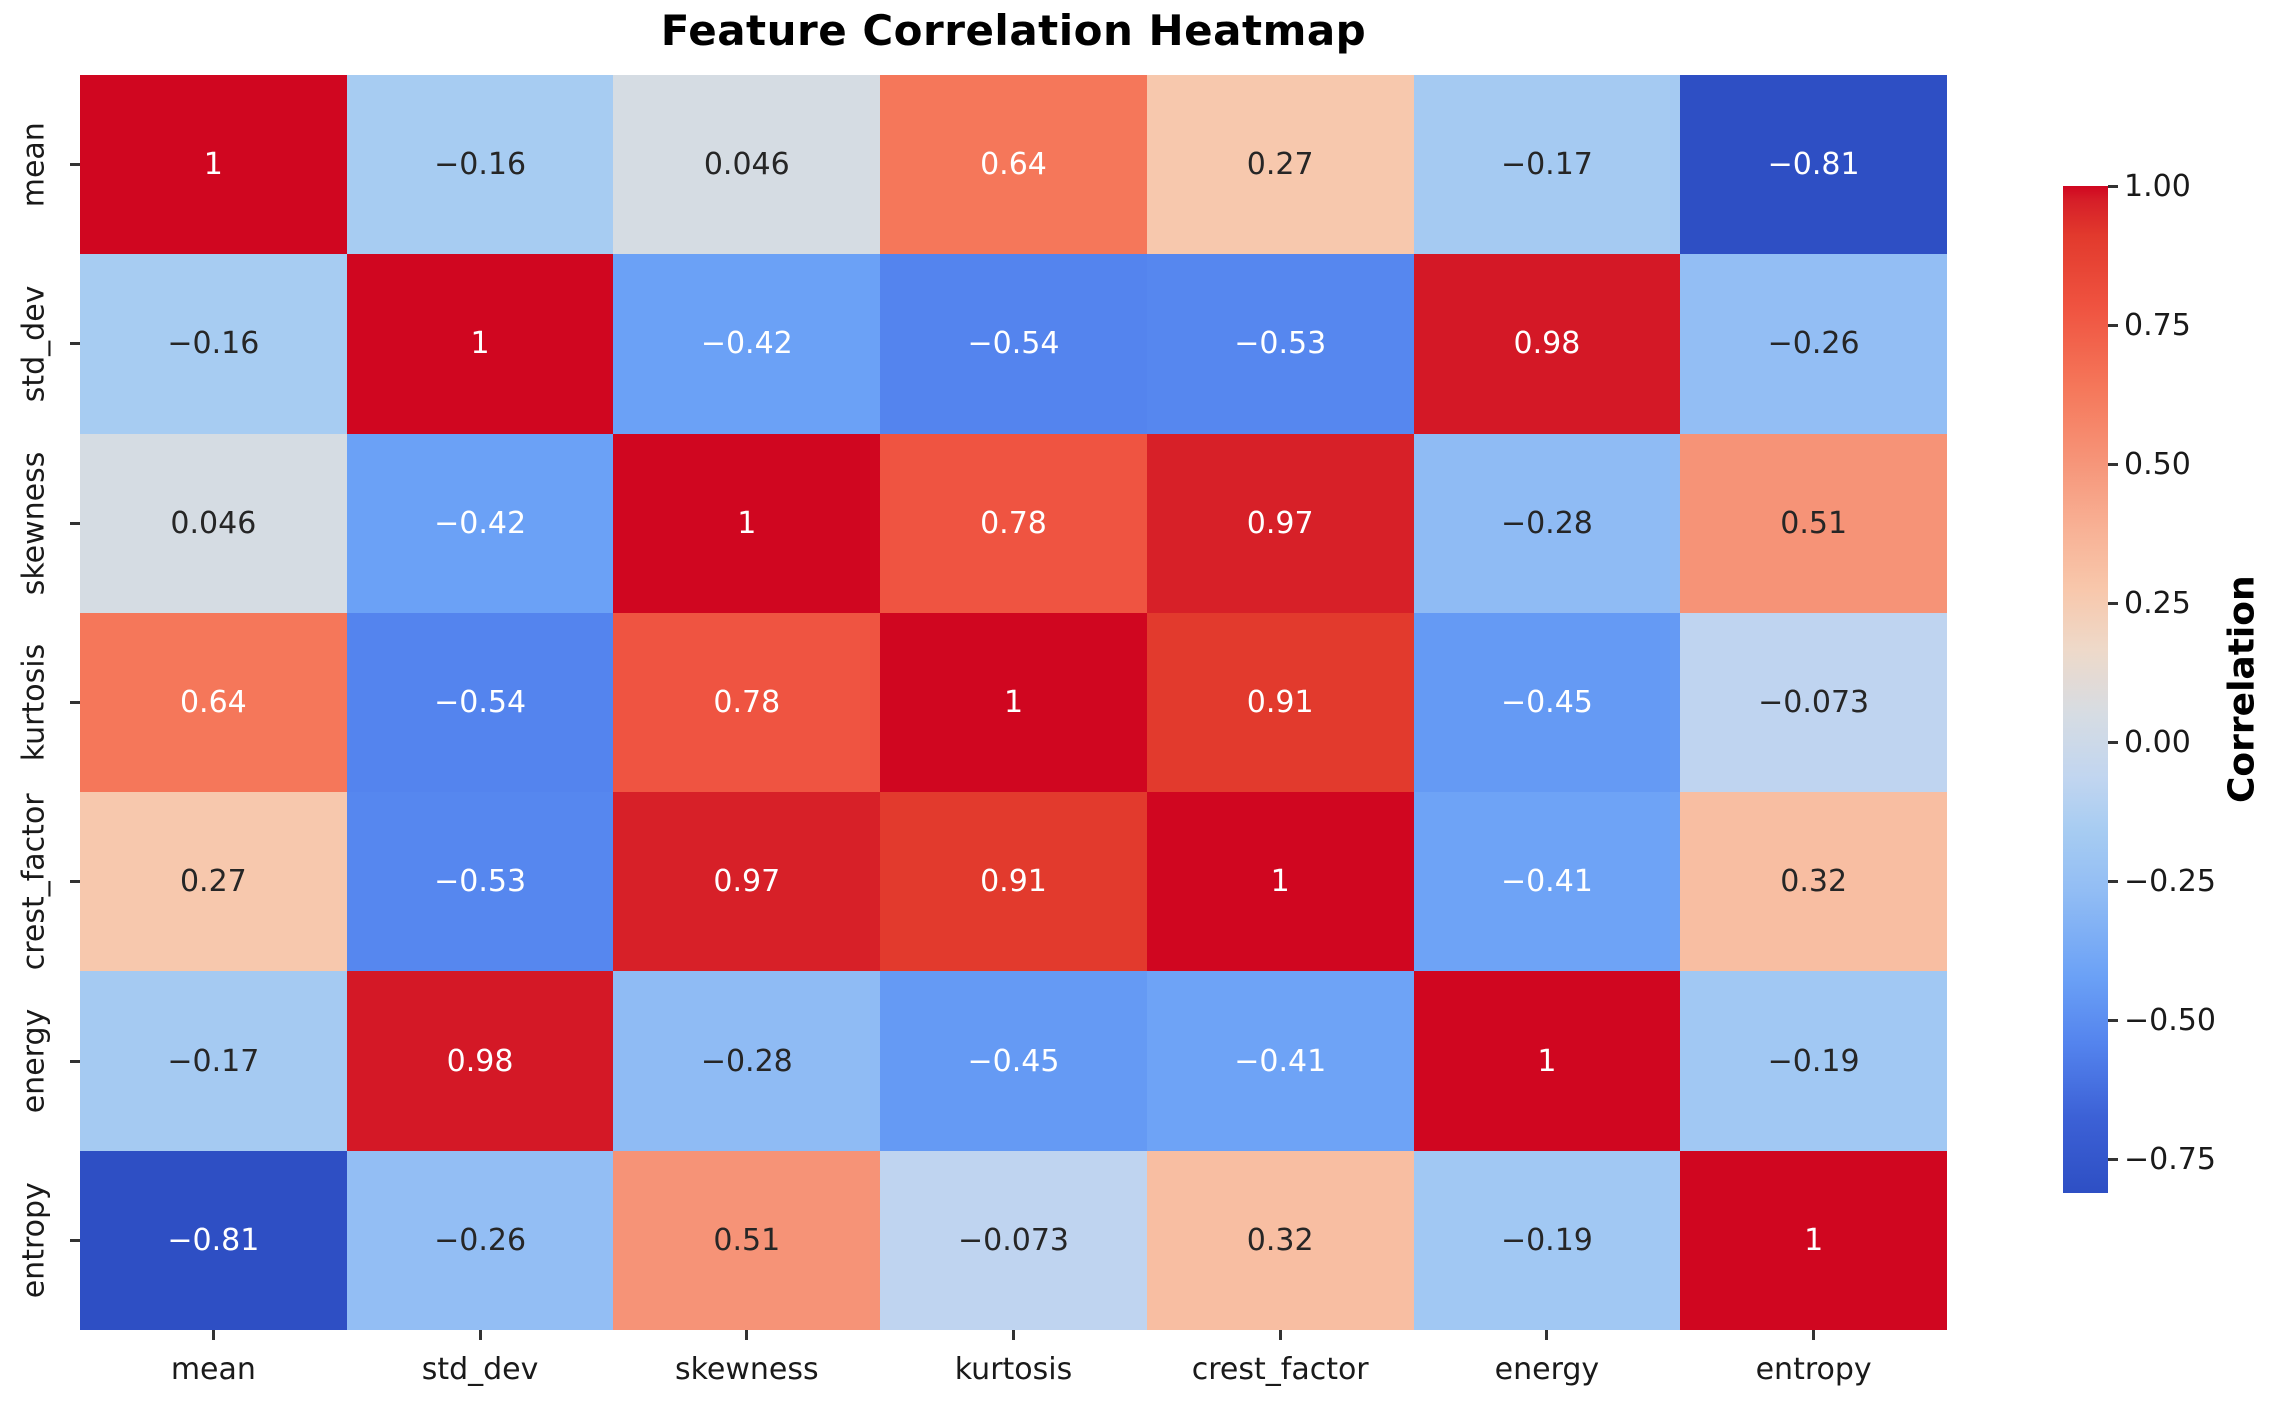 The image size is (2281, 1413). Describe the element at coordinates (746, 1369) in the screenshot. I see `x-axis-label: skewness` at that location.